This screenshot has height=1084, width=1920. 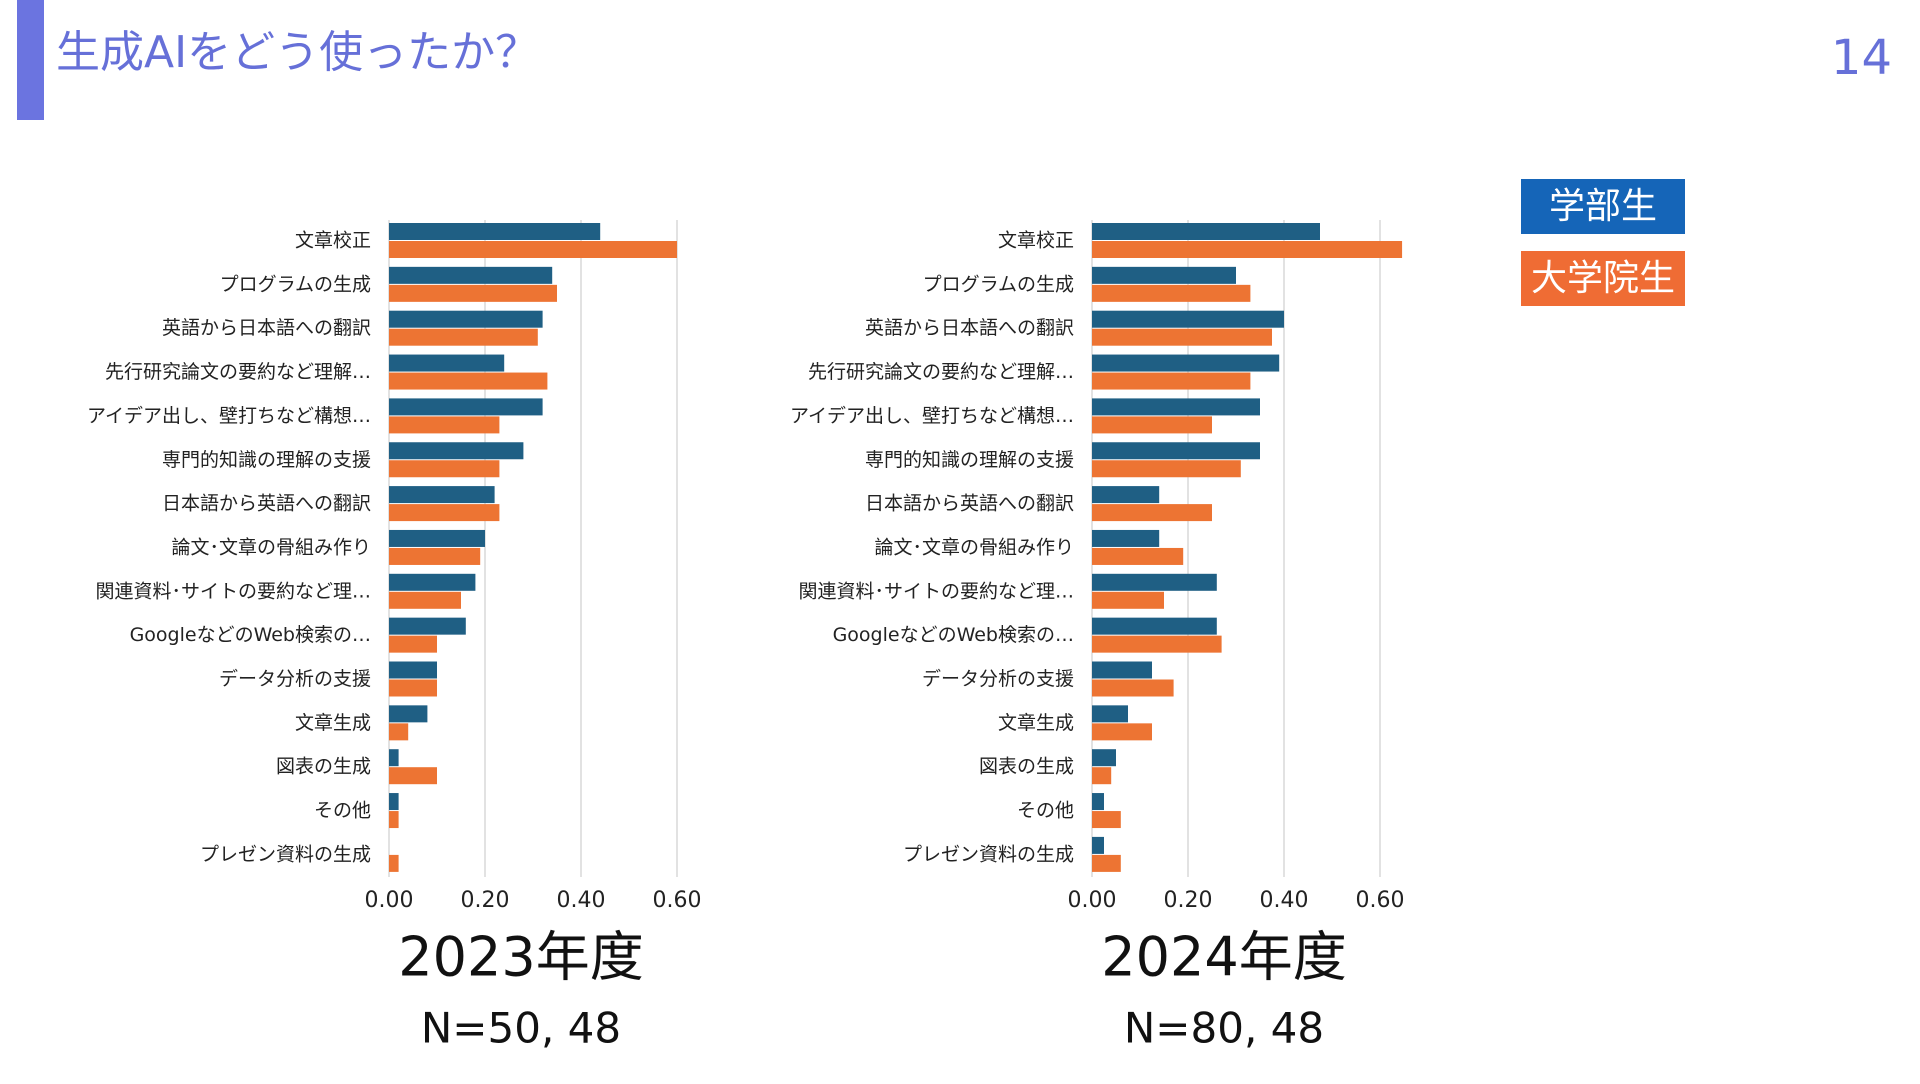 I want to click on x-tick-label: 0.60, so click(x=677, y=900).